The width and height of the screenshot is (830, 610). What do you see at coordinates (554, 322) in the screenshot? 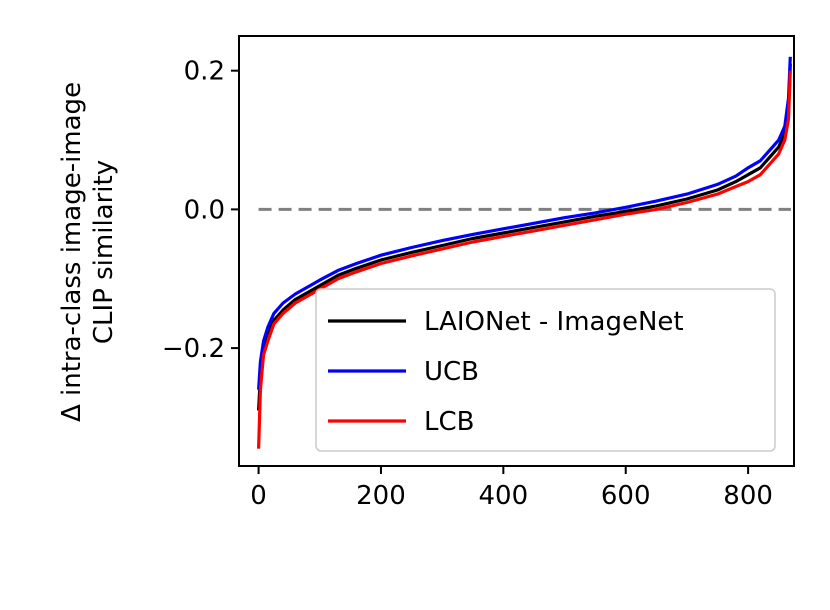
I see `legend-label-0: LAIONet - ImageNet` at bounding box center [554, 322].